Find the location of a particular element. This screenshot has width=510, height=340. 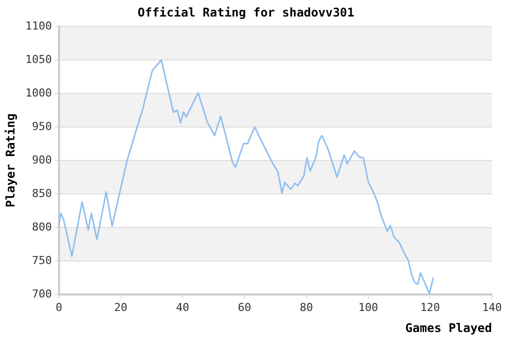

y-tick-label: 850 is located at coordinates (42, 193).